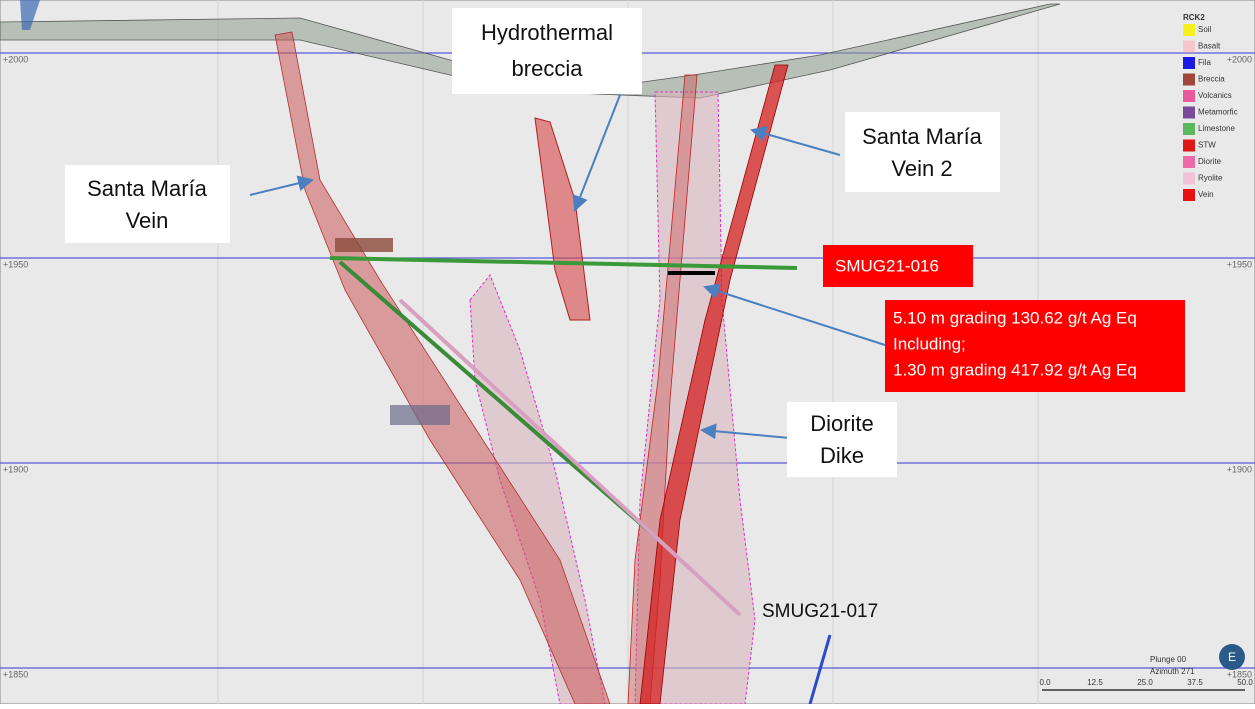 Image resolution: width=1255 pixels, height=709 pixels. Describe the element at coordinates (1195, 682) in the screenshot. I see `scale-label: 37.5` at that location.